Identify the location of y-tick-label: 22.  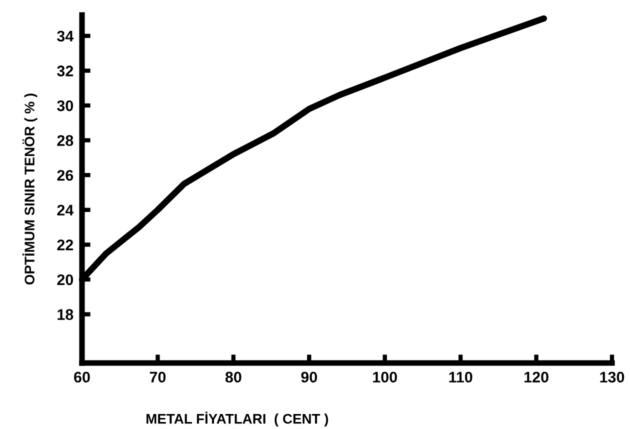
(65, 245).